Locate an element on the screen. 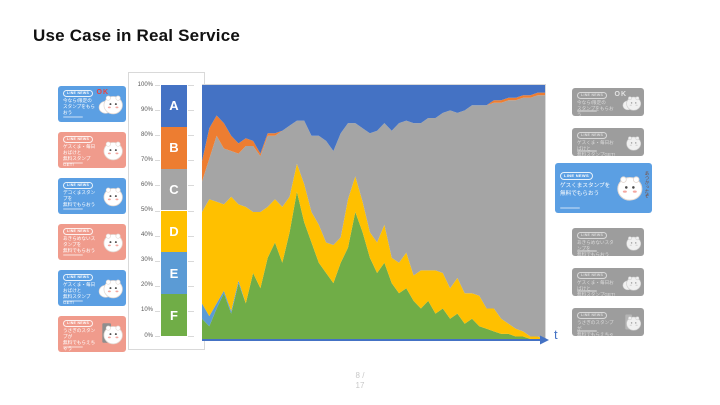  page-number: 8 / 17 is located at coordinates (360, 381).